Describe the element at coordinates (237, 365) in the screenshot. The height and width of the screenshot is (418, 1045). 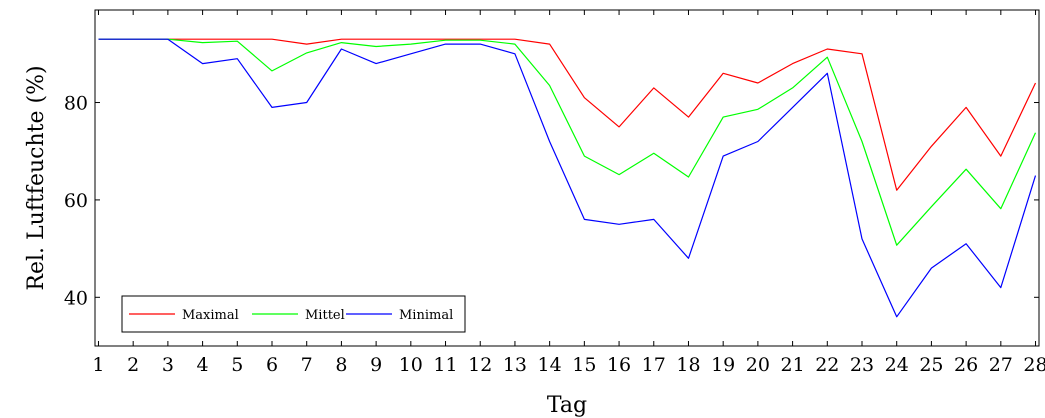
I see `x-tick-label: 5` at that location.